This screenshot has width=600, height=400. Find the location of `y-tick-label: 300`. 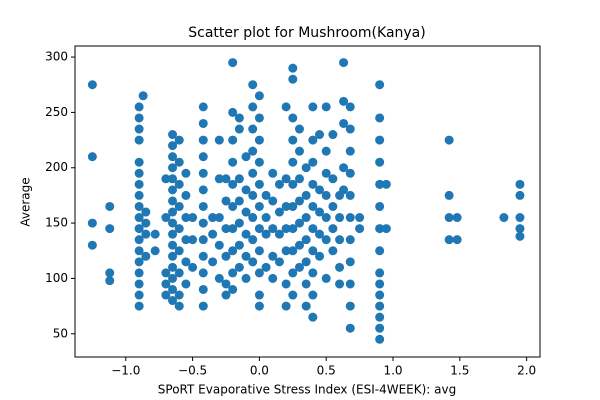

y-tick-label: 300 is located at coordinates (56, 57).